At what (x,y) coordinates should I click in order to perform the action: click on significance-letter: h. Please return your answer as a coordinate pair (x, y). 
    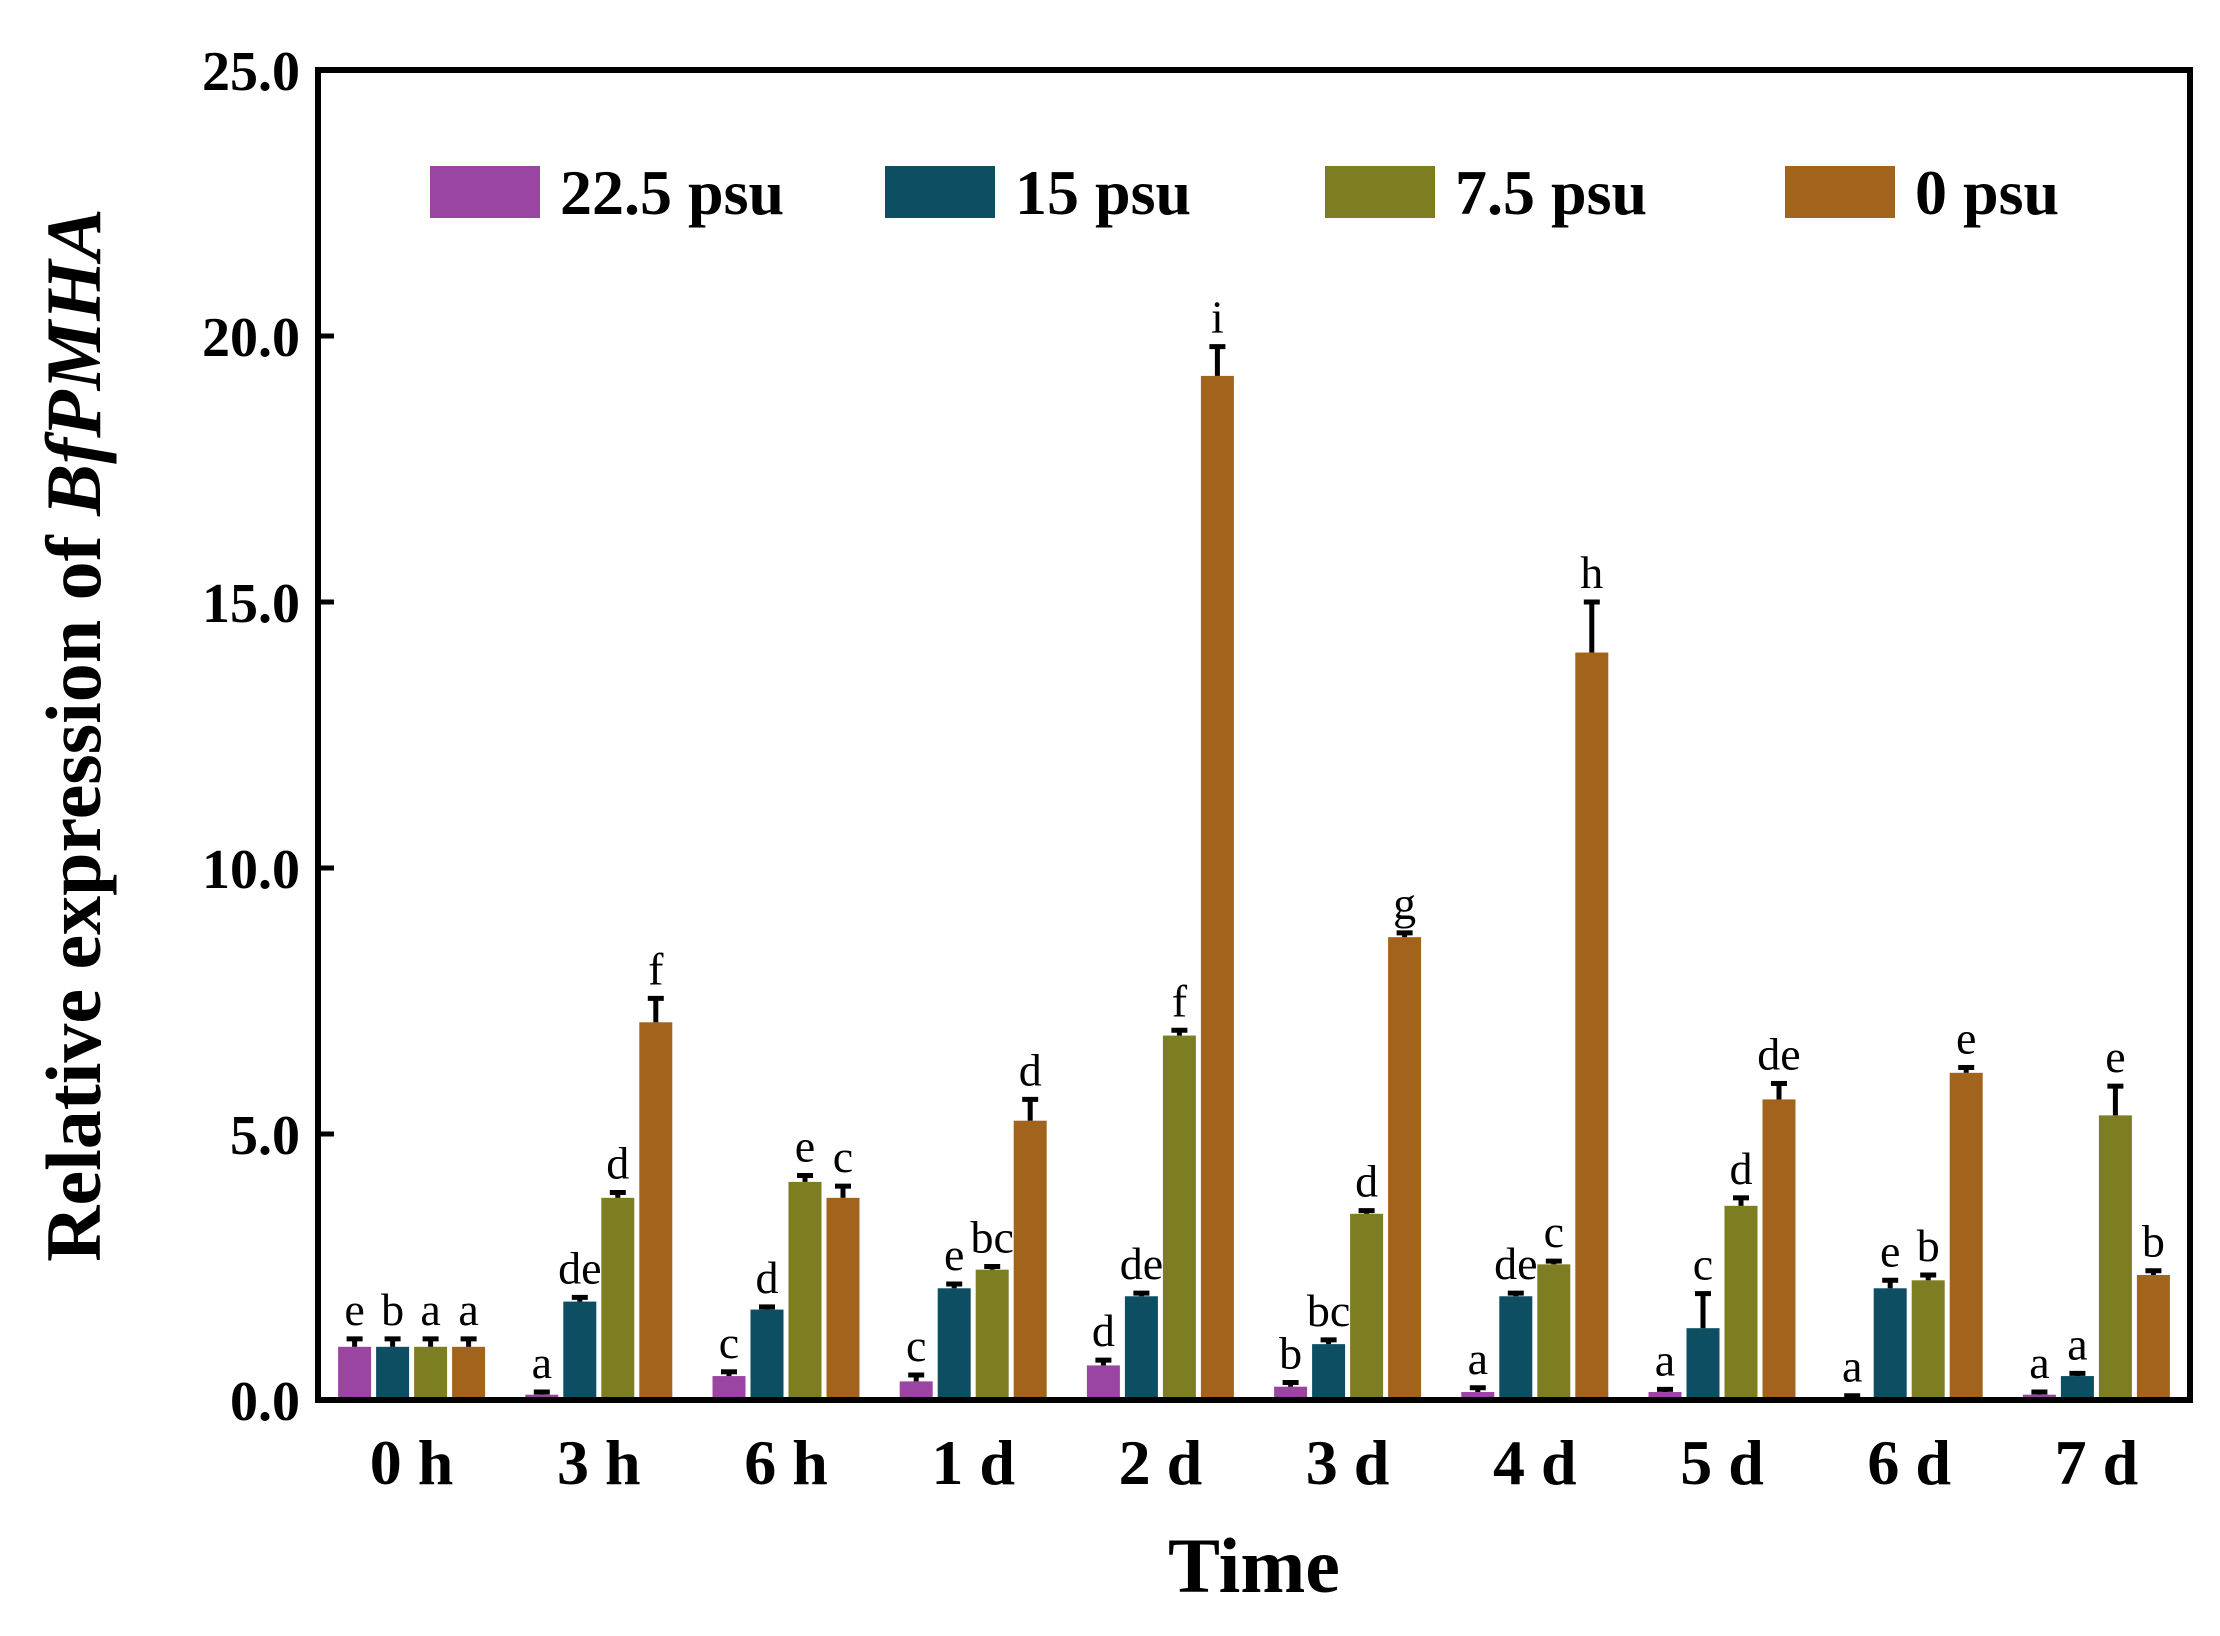
    Looking at the image, I should click on (1591, 572).